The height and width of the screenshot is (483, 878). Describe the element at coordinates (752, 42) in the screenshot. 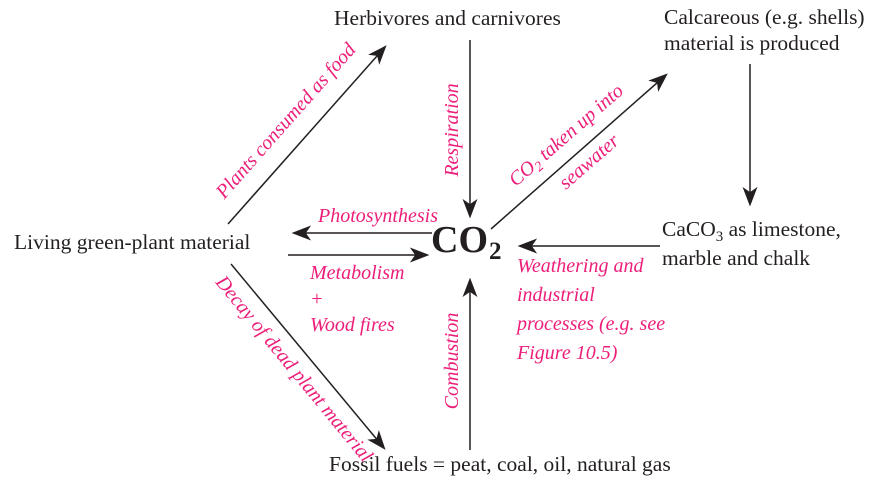

I see `node-calcareous-line2: material is produced` at that location.